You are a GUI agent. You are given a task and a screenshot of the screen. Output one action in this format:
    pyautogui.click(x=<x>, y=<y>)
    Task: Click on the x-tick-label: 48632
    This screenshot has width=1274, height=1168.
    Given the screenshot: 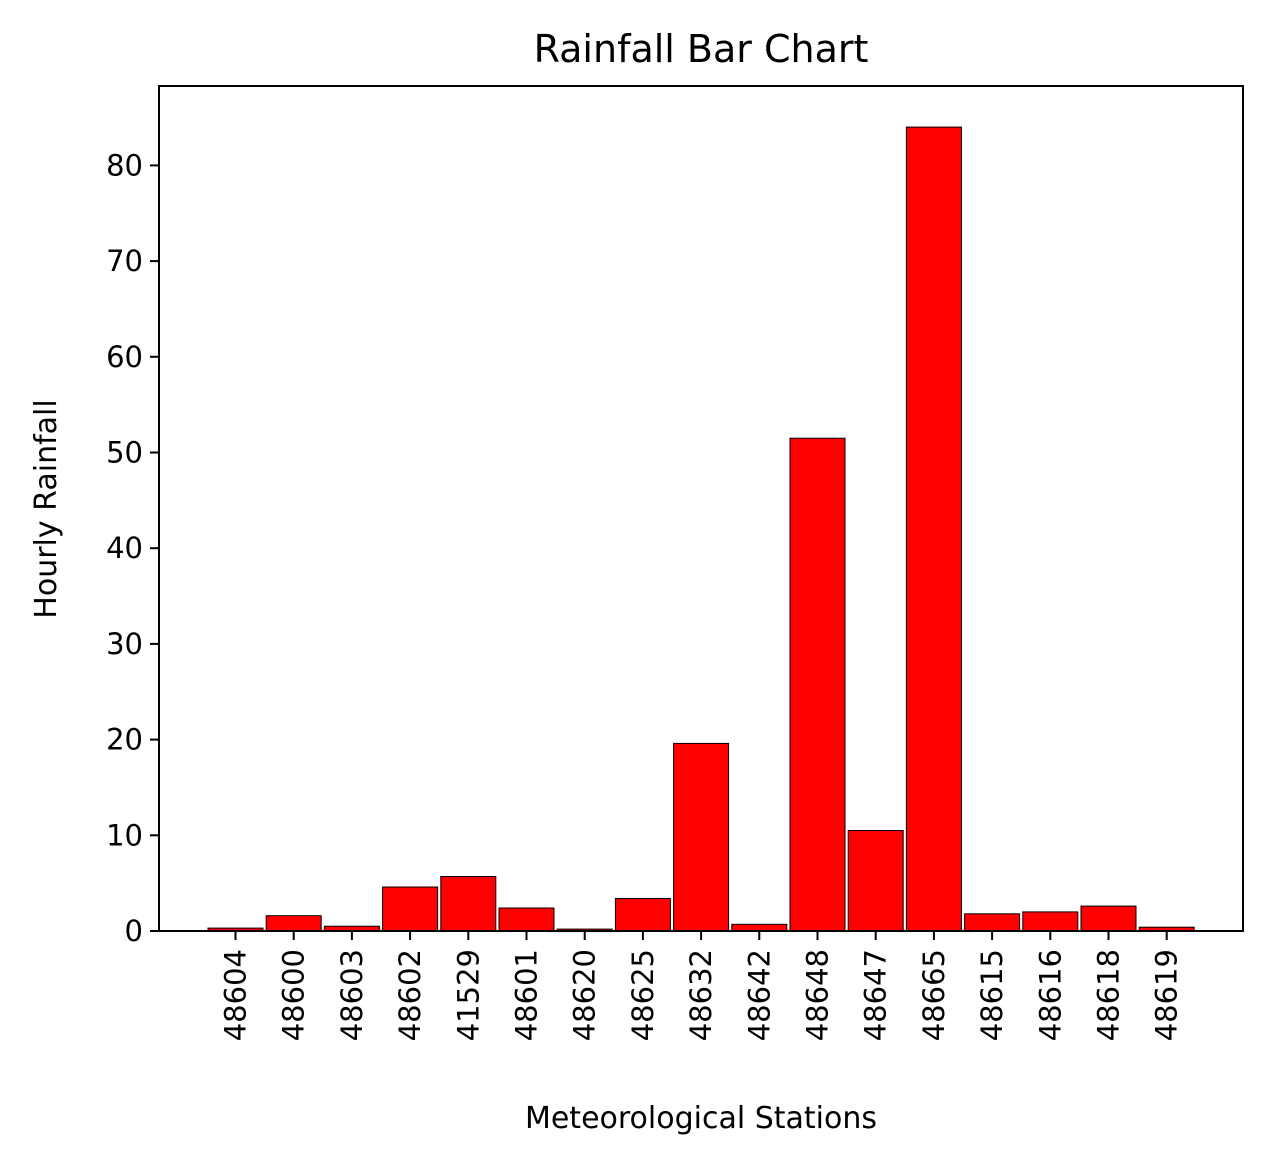 What is the action you would take?
    pyautogui.click(x=701, y=995)
    